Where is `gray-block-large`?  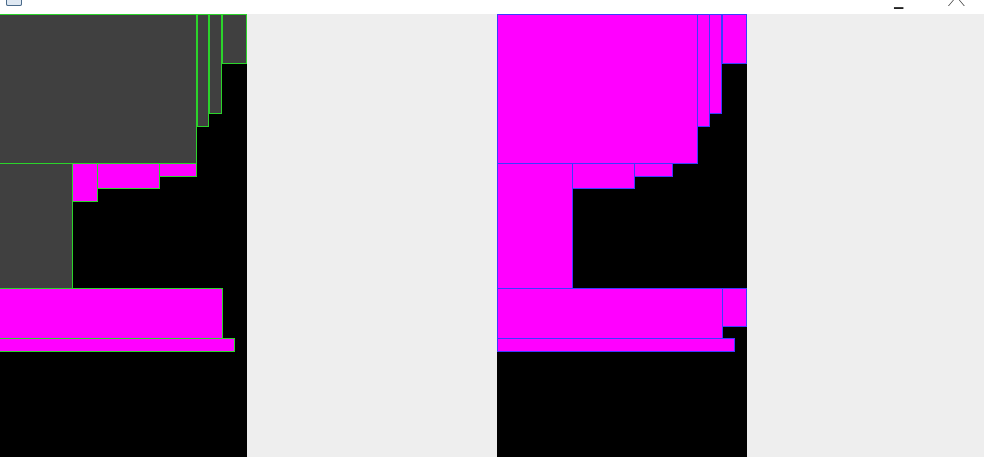 gray-block-large is located at coordinates (98, 89).